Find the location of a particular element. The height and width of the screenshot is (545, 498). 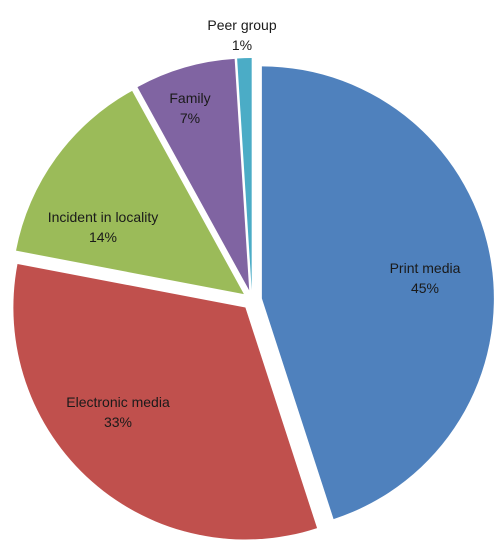

data-label-family: Family 7% is located at coordinates (189, 108).